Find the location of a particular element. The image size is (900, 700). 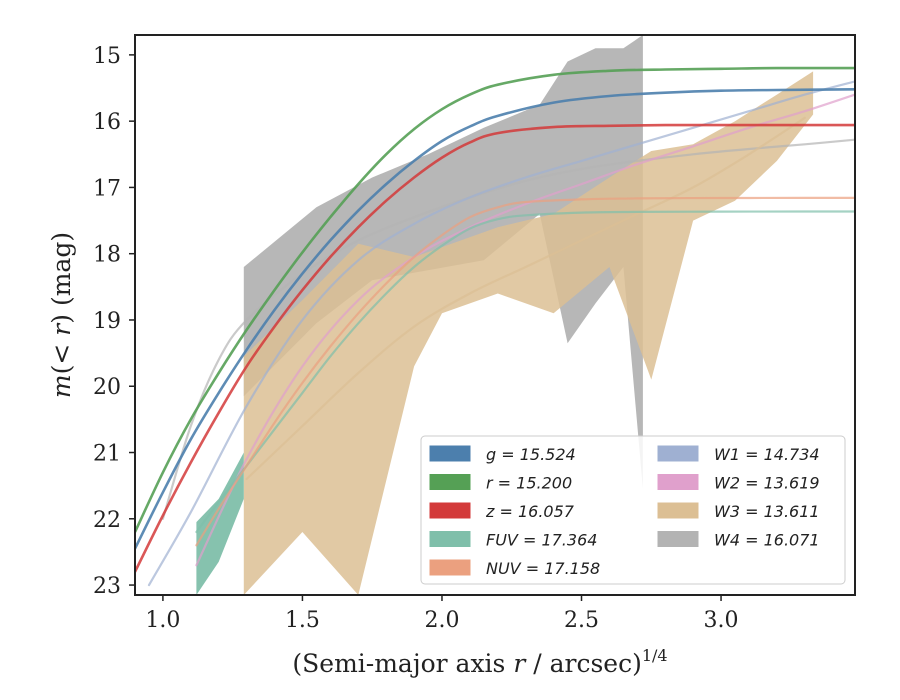

x-tick-label: 2.5 is located at coordinates (581, 620).